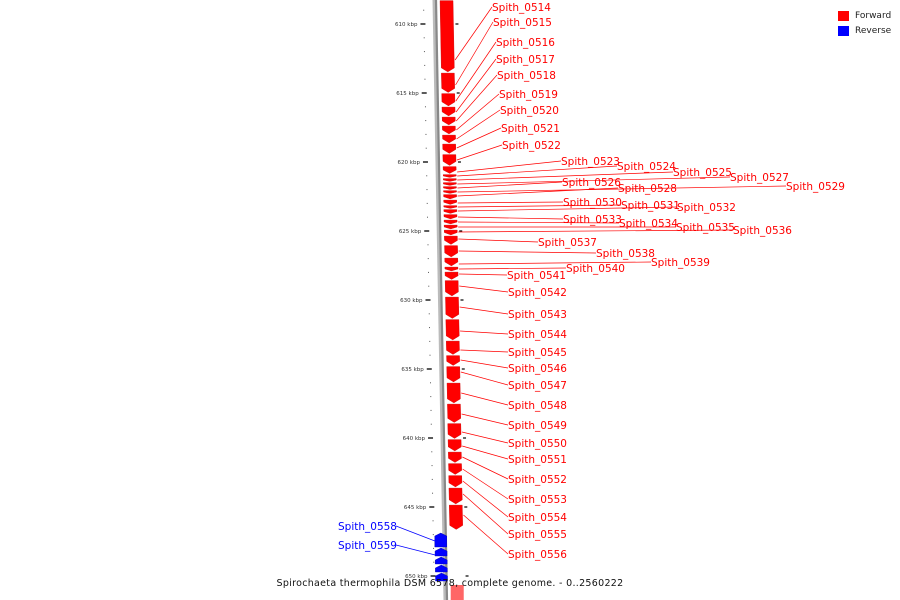  Describe the element at coordinates (595, 269) in the screenshot. I see `forward-gene-label: Spith_0540` at that location.